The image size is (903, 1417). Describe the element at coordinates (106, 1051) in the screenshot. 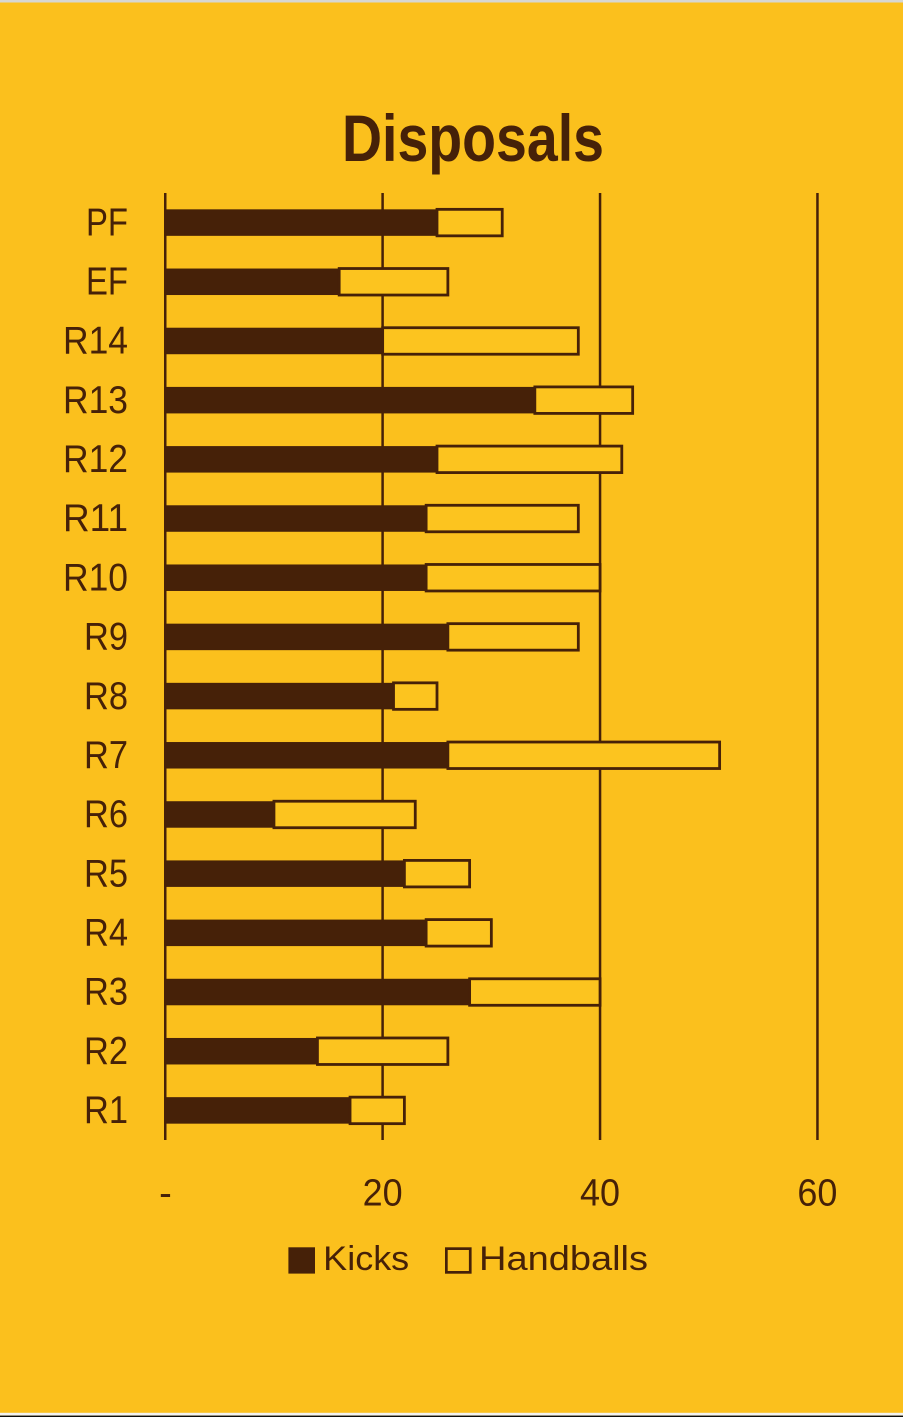

I see `svg-text: R2` at that location.